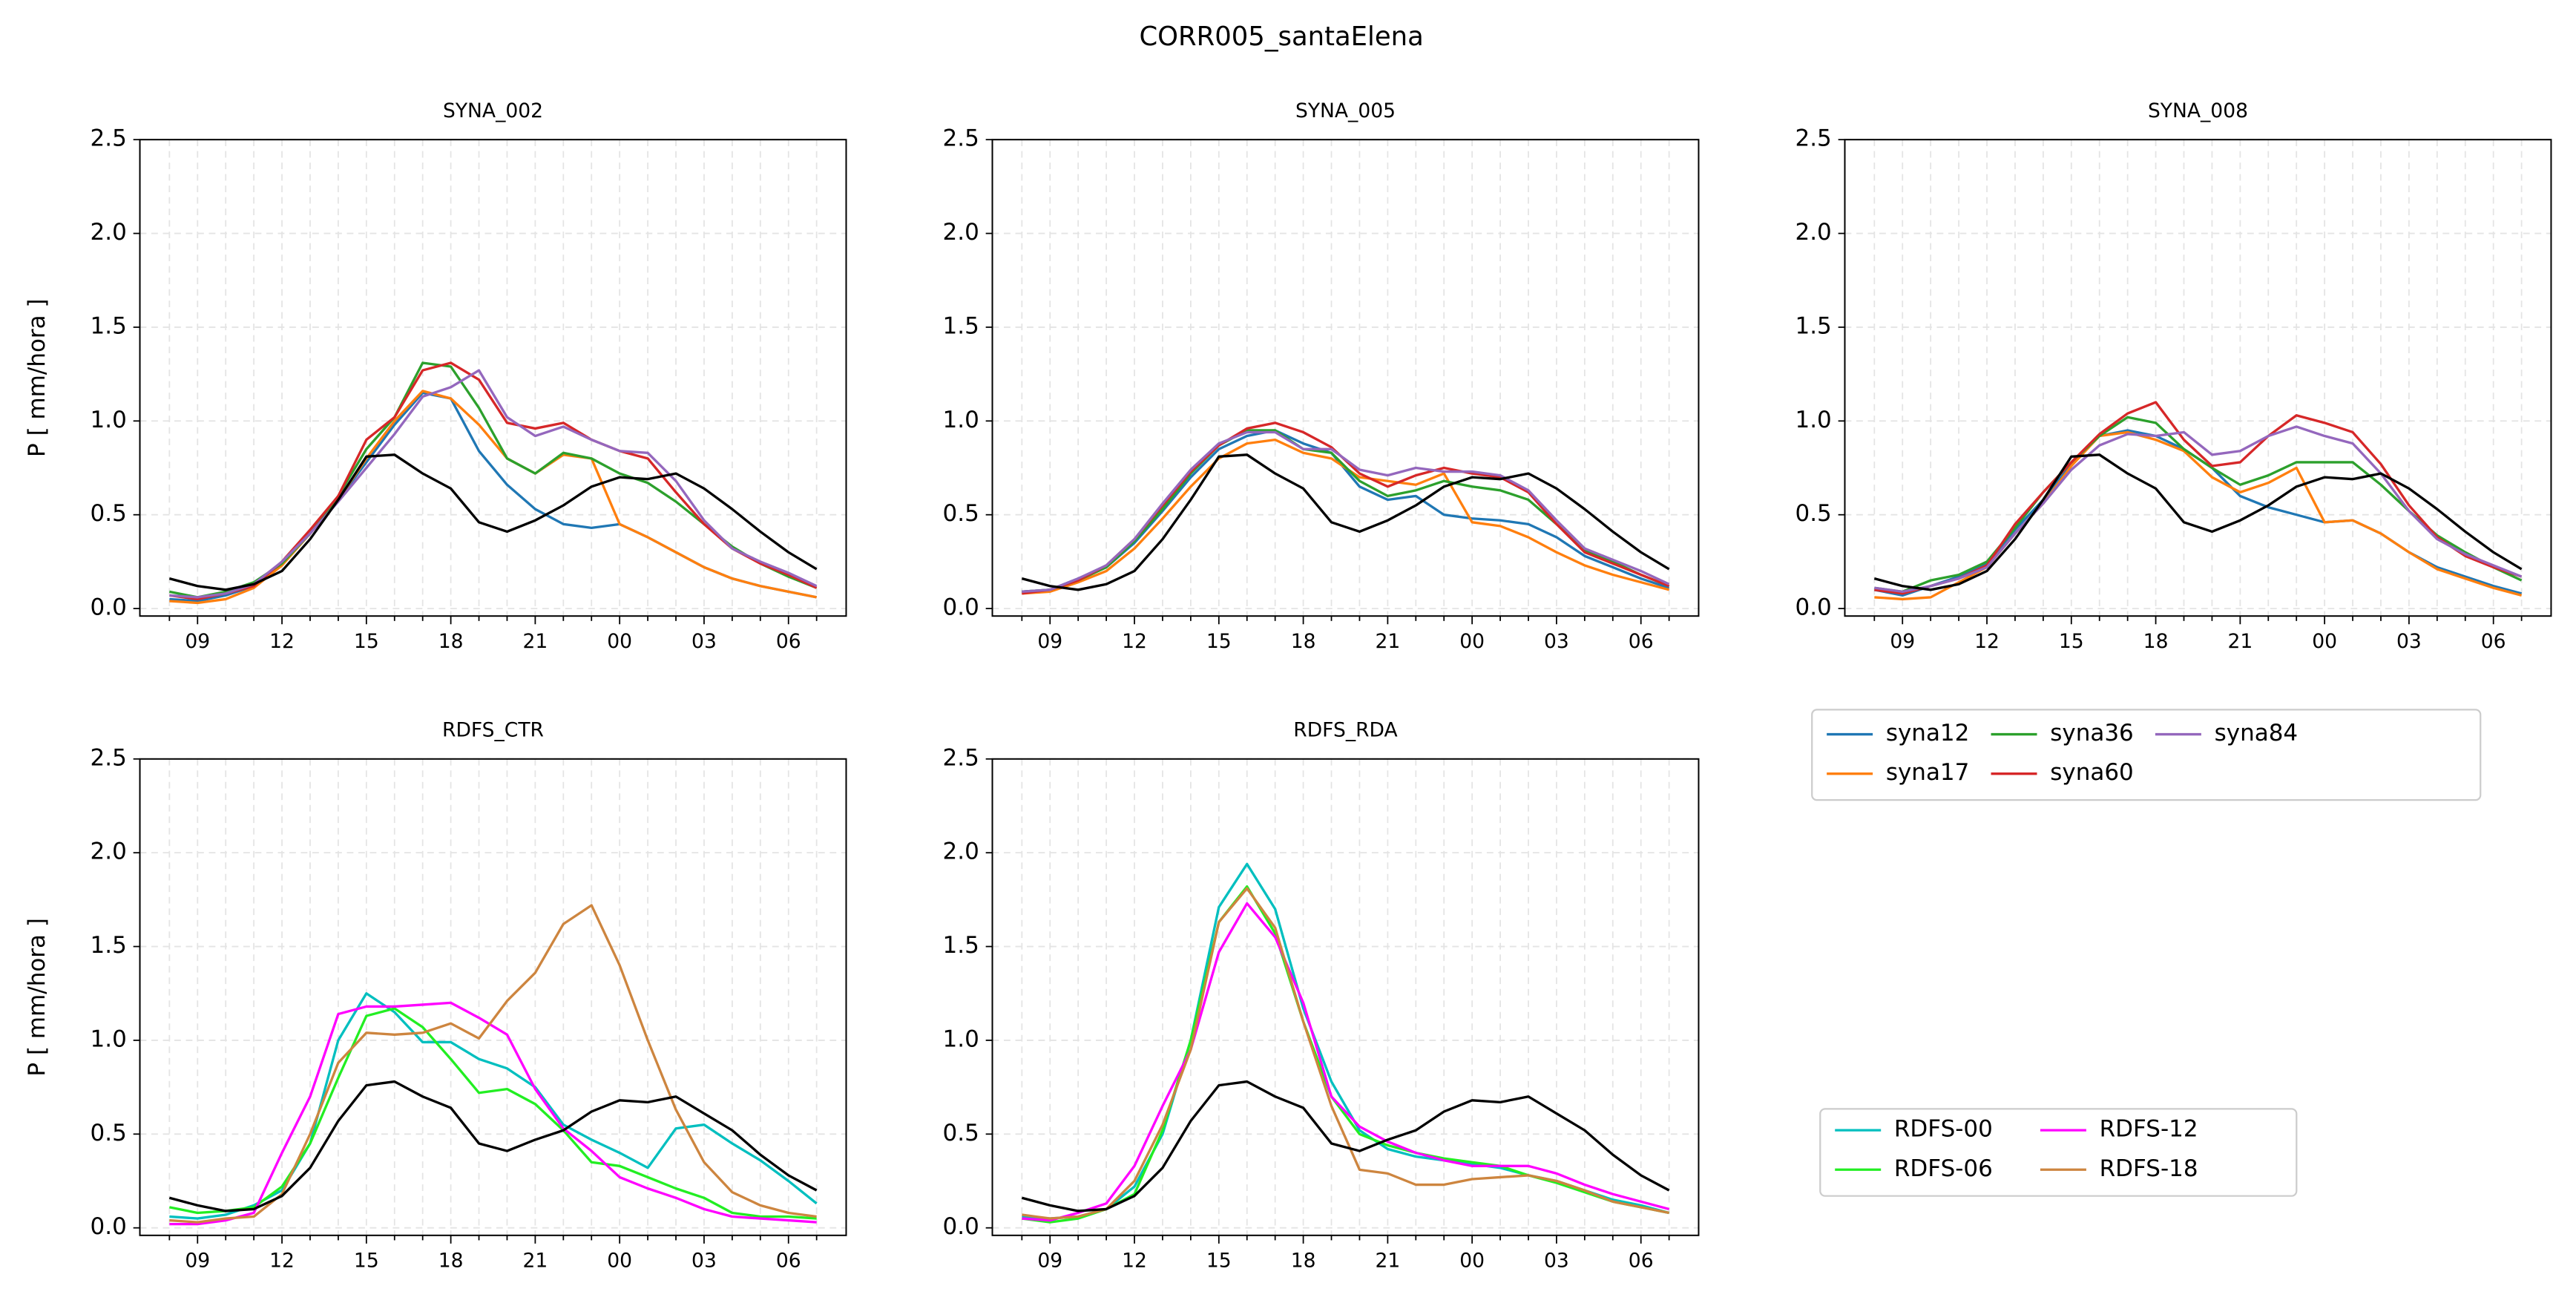 This screenshot has width=2576, height=1306. Describe the element at coordinates (1928, 733) in the screenshot. I see `legend-label: syna12` at that location.